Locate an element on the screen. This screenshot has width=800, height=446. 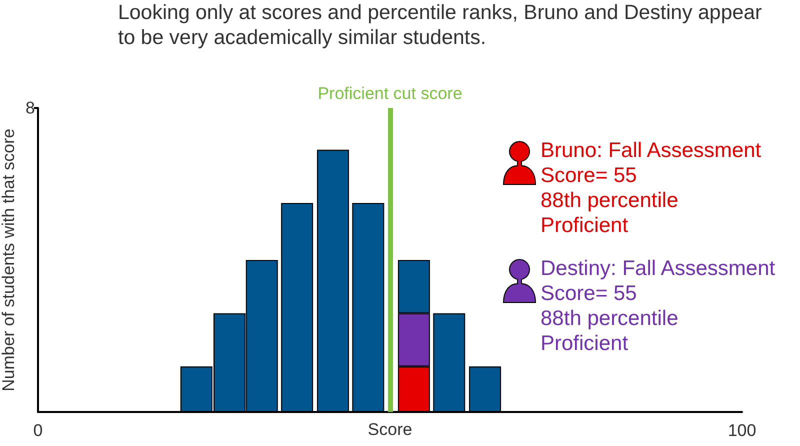
x-tick-label: 0 is located at coordinates (38, 430).